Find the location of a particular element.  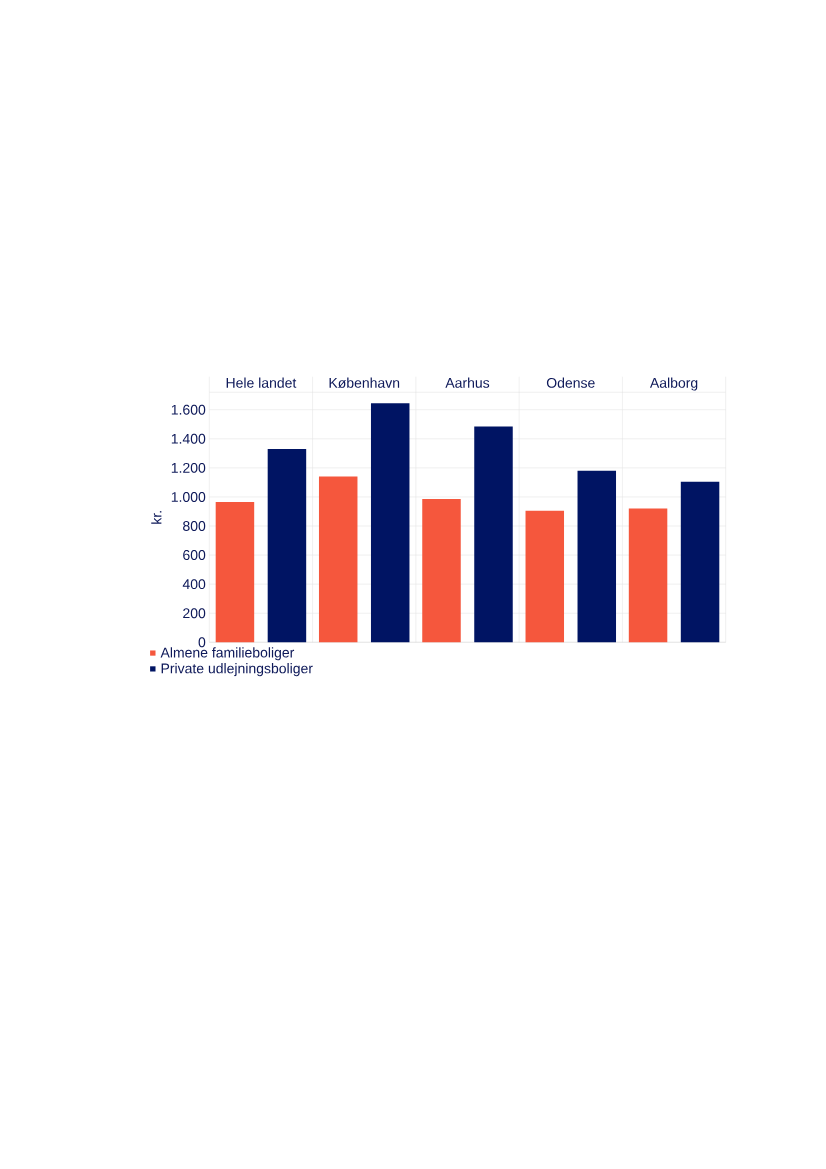

legend-label: Almene familieboliger is located at coordinates (227, 654).